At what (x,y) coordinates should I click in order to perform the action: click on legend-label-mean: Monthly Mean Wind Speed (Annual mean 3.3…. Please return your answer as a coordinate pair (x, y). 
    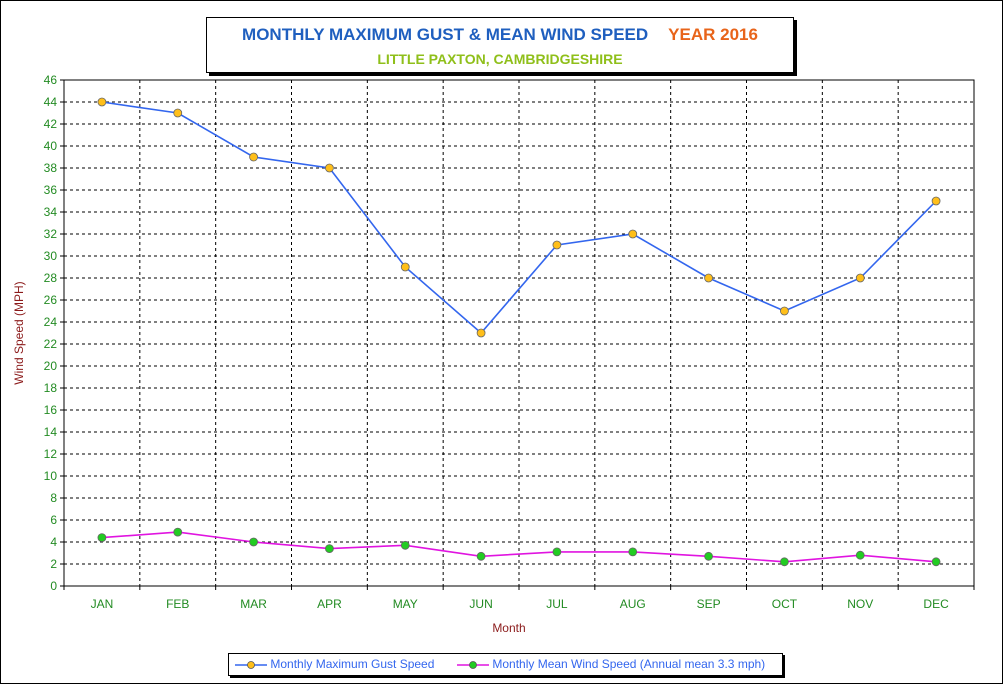
    Looking at the image, I should click on (629, 664).